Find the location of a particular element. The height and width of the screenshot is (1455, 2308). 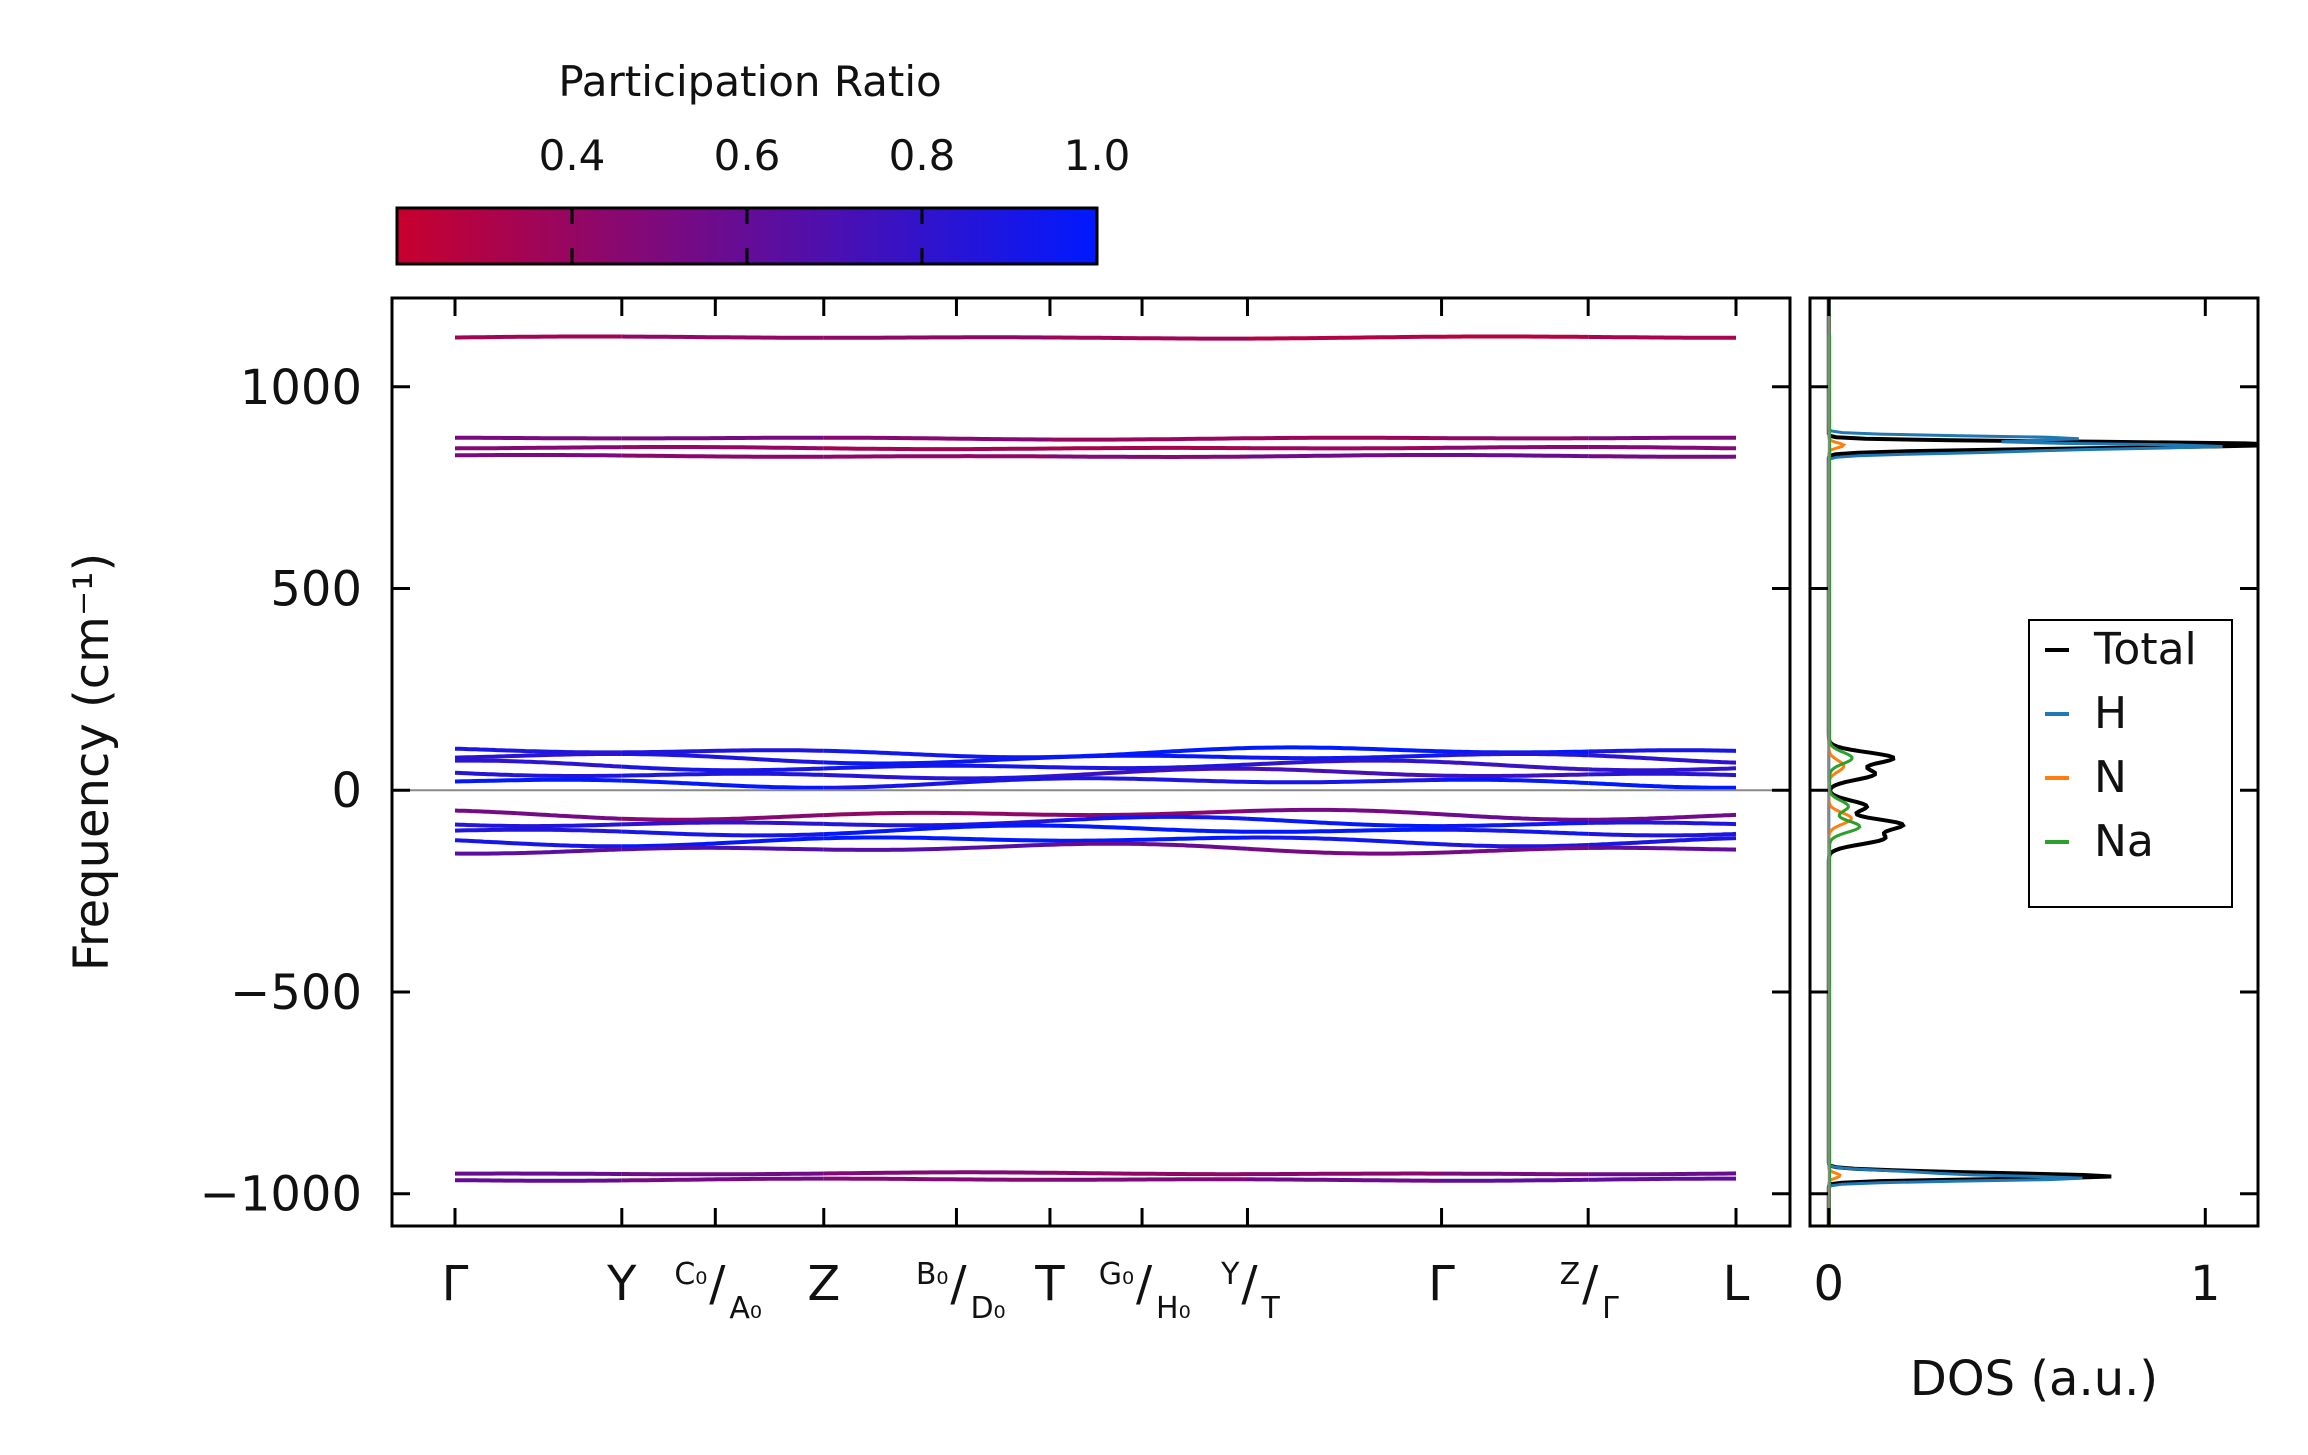

legend-entry: N is located at coordinates (2110, 777).